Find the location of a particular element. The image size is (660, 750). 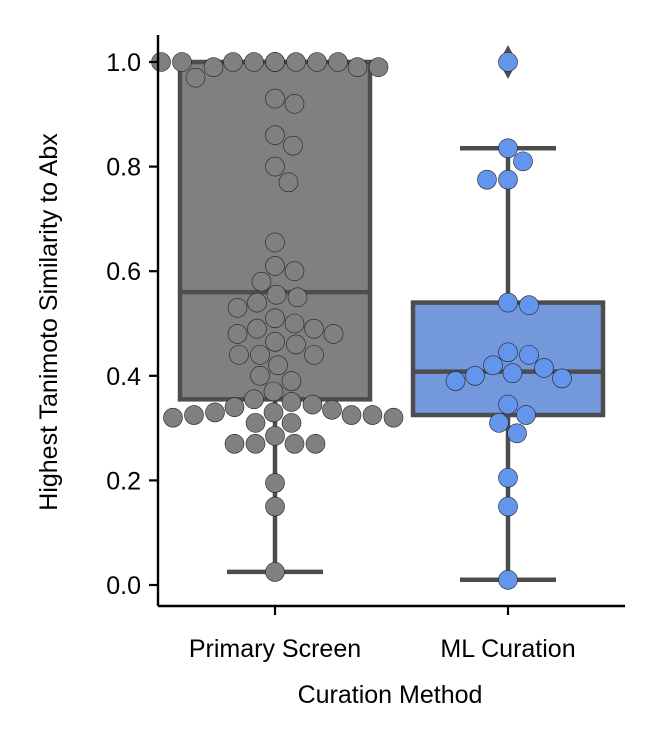

y-tick-label: 1.0 is located at coordinates (123, 63).